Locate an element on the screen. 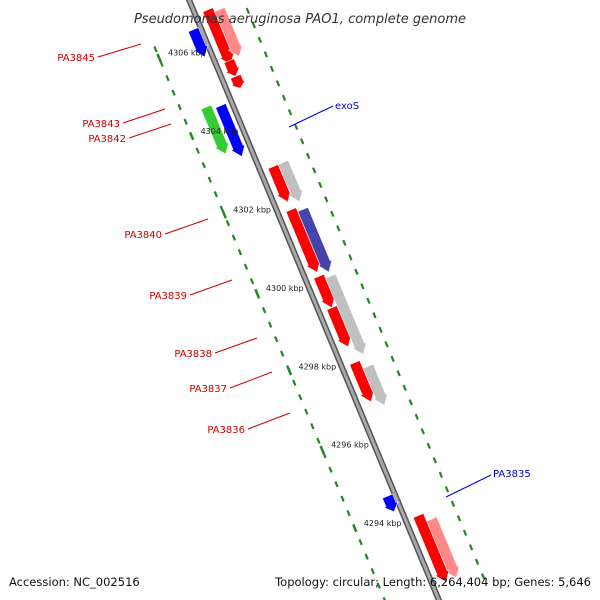 Image resolution: width=600 pixels, height=600 pixels. gene-label: PA3836 is located at coordinates (226, 430).